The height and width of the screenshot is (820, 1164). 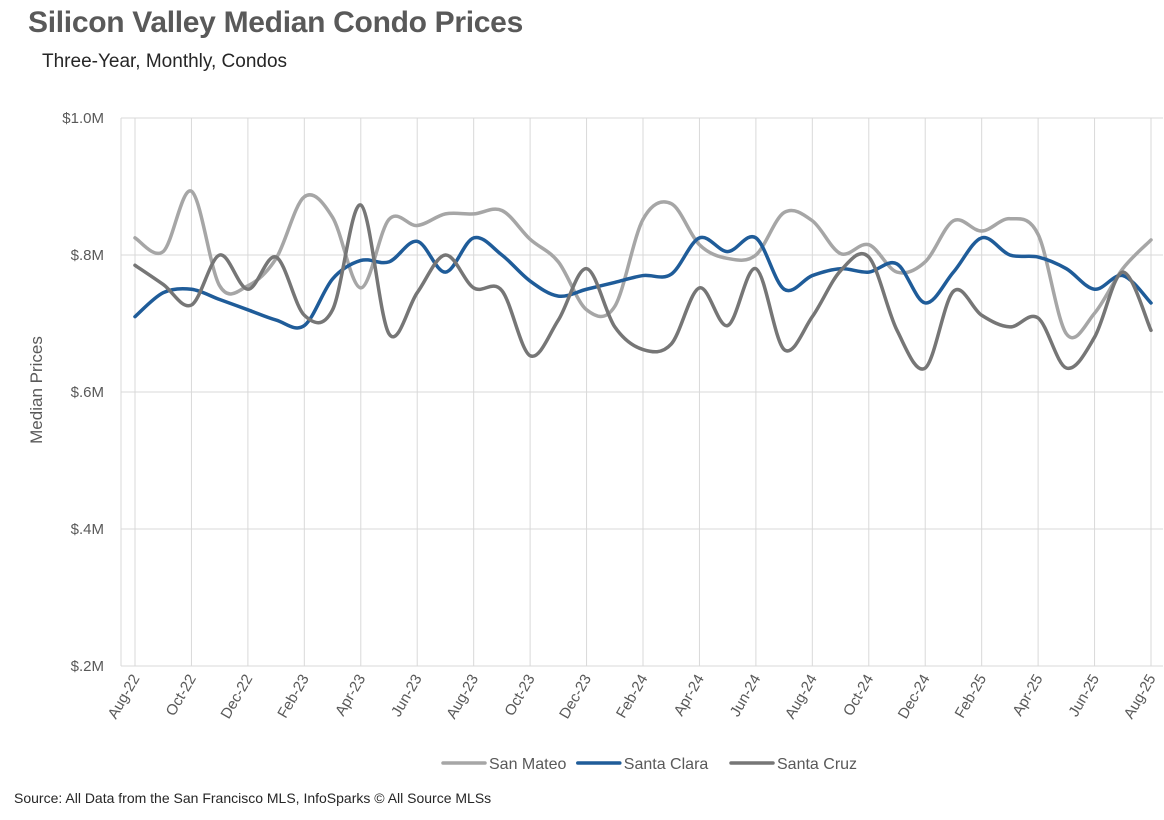 I want to click on x-tick-label: Aug-23, so click(x=462, y=697).